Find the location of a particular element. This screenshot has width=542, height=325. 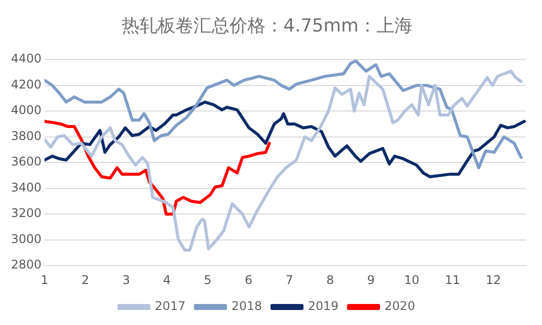

chart-title: 热轧板卷汇总价格：4.75mm：上海 is located at coordinates (267, 25).